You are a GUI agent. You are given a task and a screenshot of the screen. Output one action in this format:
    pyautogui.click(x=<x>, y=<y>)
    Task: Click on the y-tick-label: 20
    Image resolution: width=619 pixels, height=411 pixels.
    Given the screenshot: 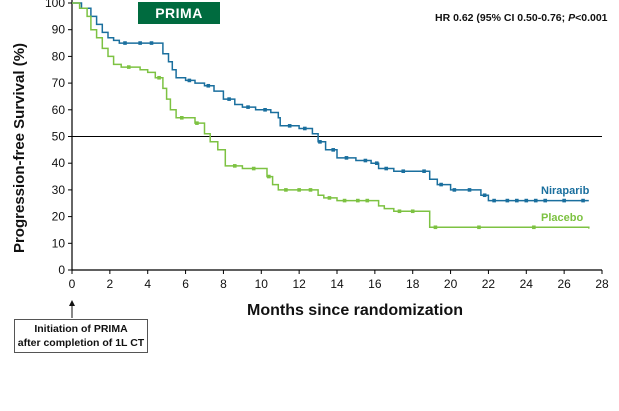 What is the action you would take?
    pyautogui.click(x=59, y=217)
    